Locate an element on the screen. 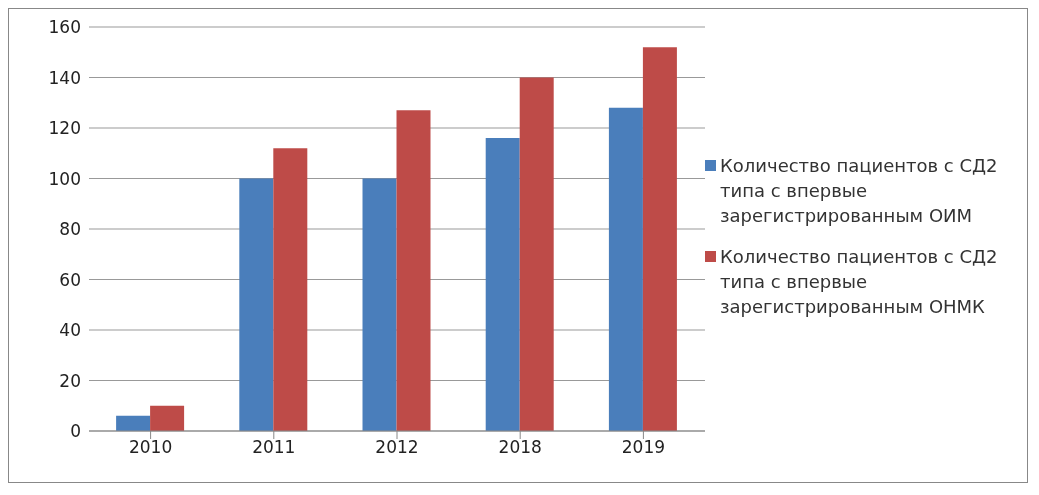  y-tick-label: 120 is located at coordinates (64, 128).